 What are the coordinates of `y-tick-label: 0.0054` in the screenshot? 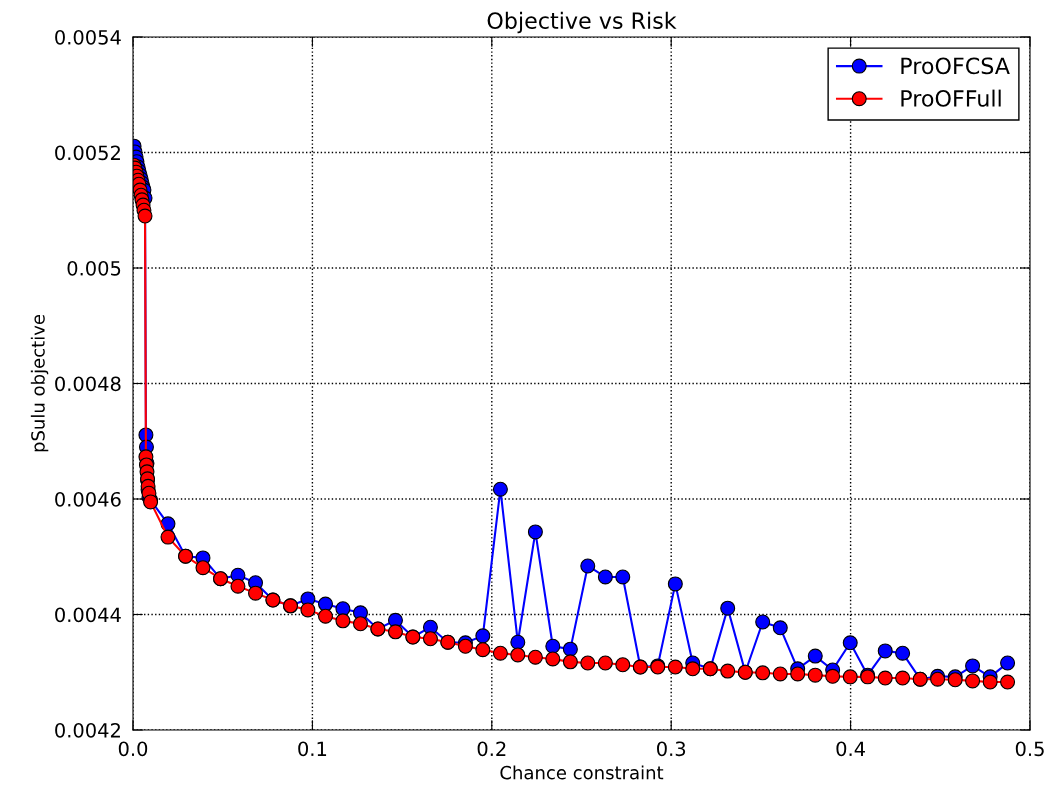 It's located at (88, 37).